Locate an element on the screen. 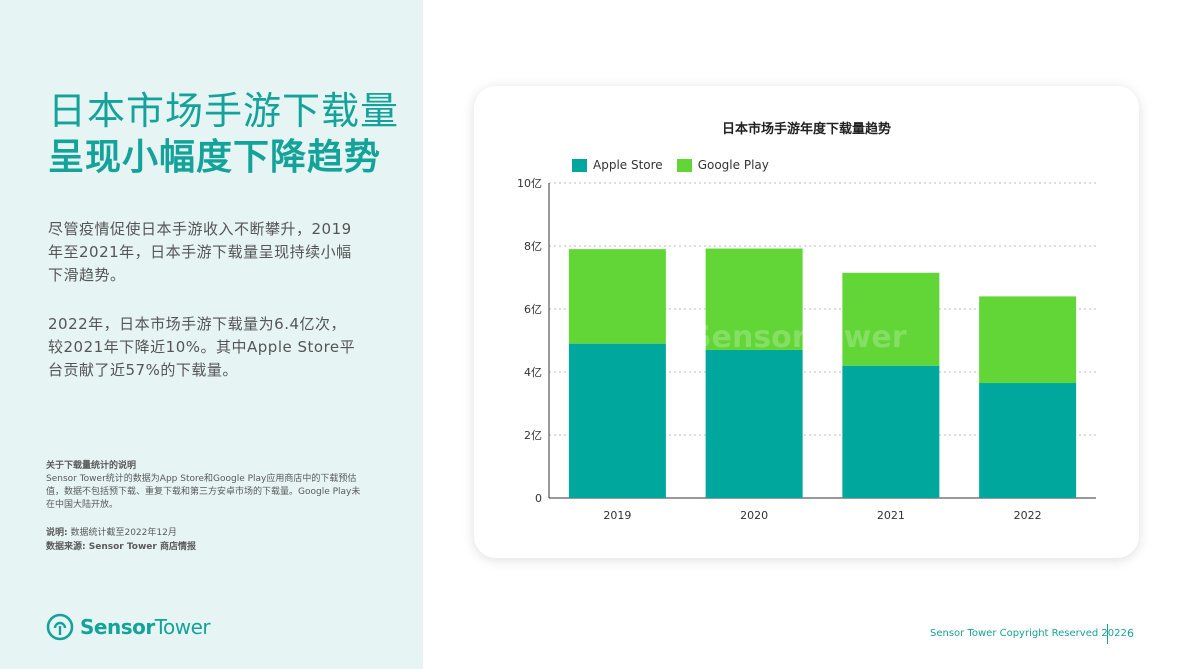  footer-divider is located at coordinates (1107, 634).